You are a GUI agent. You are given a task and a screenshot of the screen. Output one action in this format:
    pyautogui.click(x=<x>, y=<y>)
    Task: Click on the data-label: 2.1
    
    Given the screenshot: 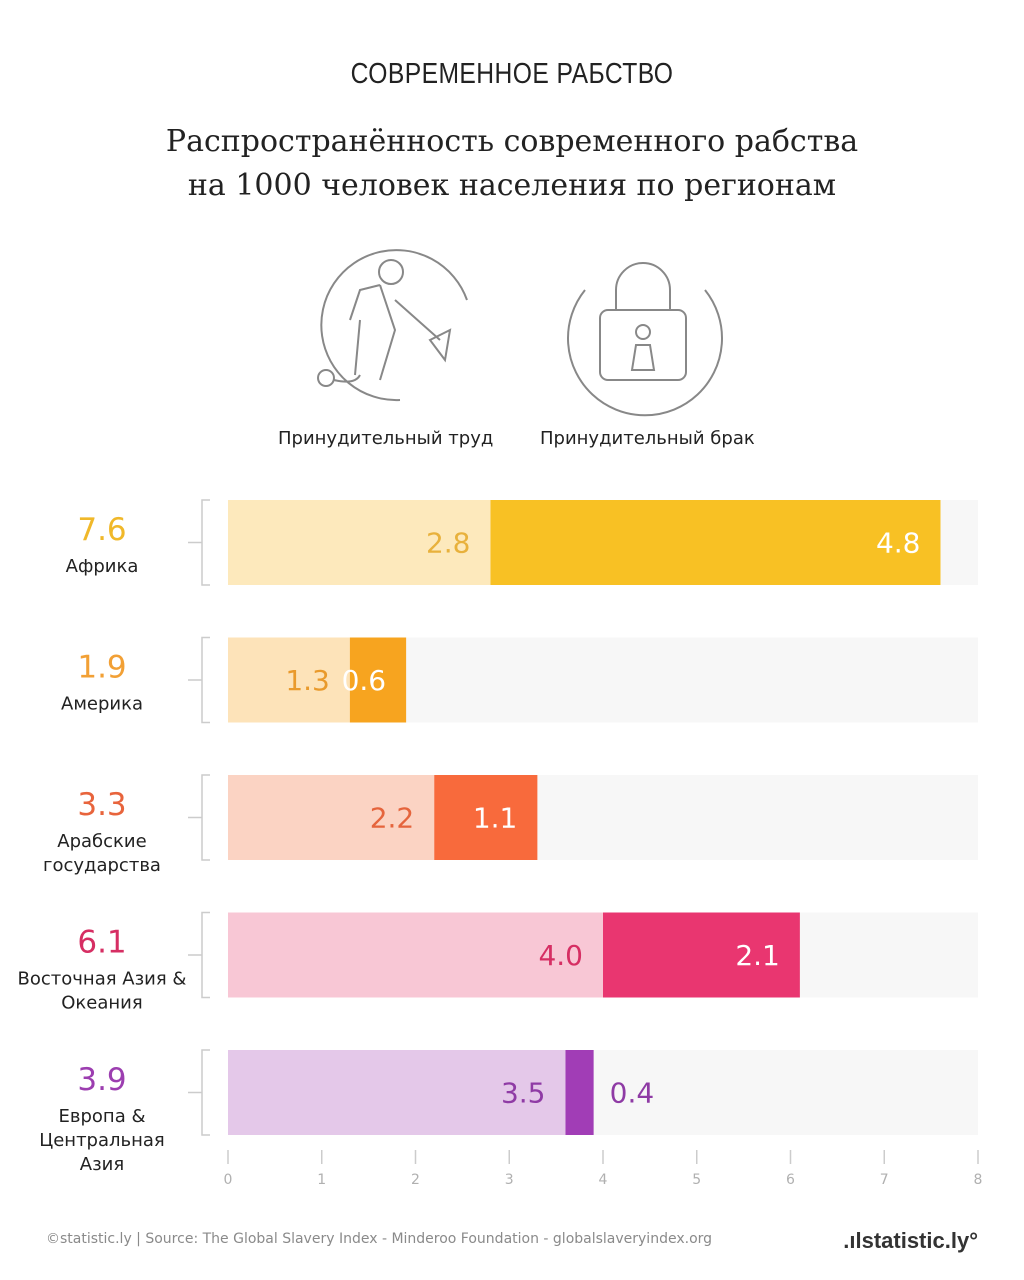 What is the action you would take?
    pyautogui.click(x=757, y=955)
    